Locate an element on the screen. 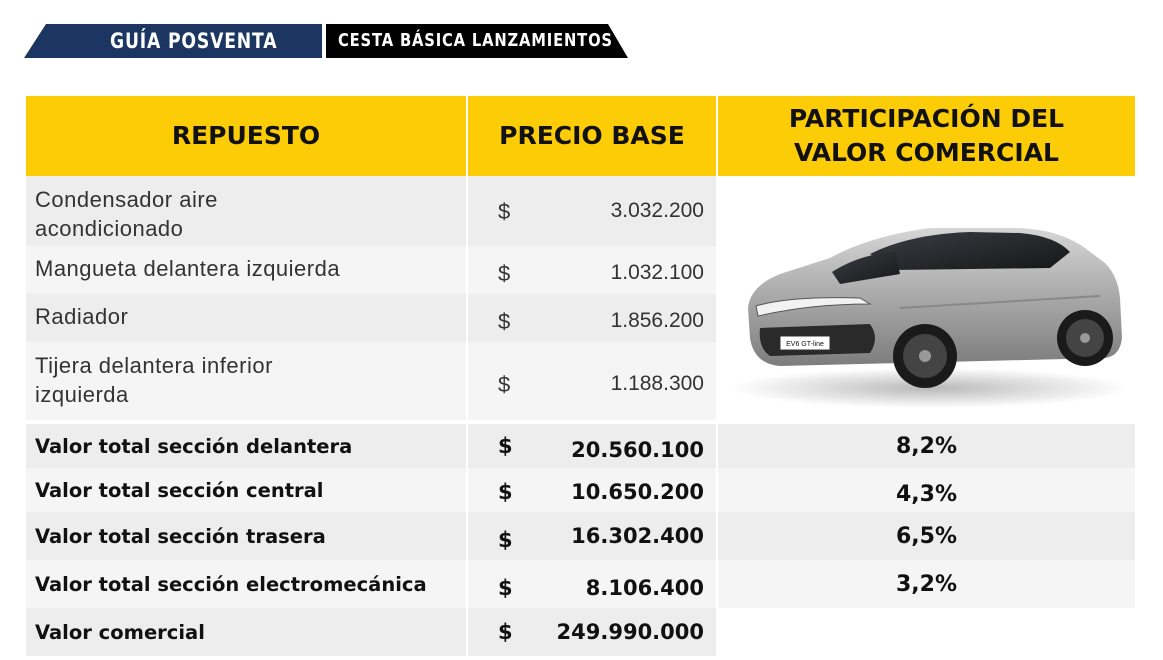 The width and height of the screenshot is (1163, 660). part-price: 1.856.200 is located at coordinates (657, 320).